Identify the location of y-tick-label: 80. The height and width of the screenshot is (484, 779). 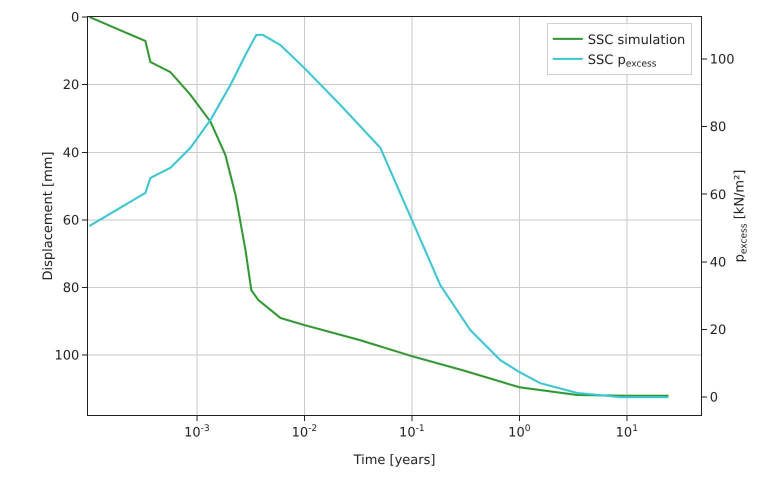
(71, 288).